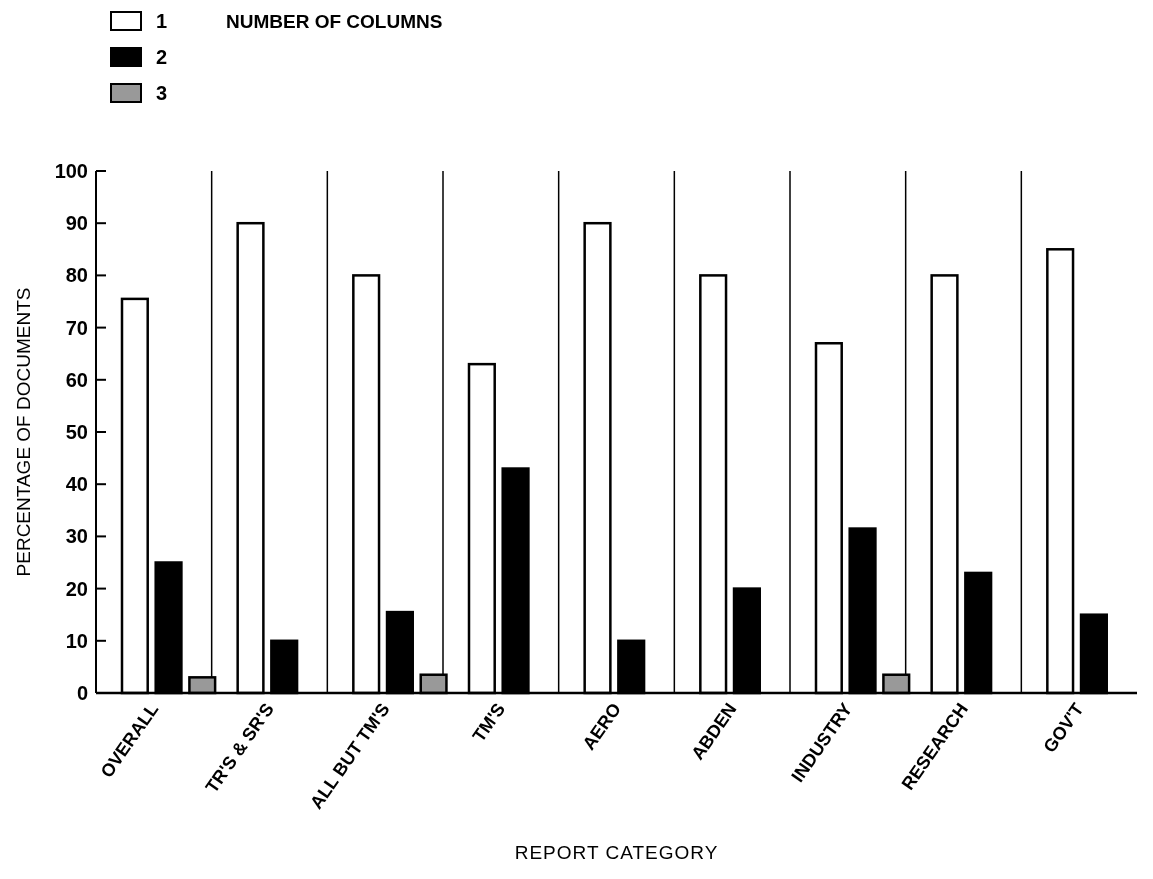 The width and height of the screenshot is (1153, 879). I want to click on y-tick-label: 0, so click(82, 693).